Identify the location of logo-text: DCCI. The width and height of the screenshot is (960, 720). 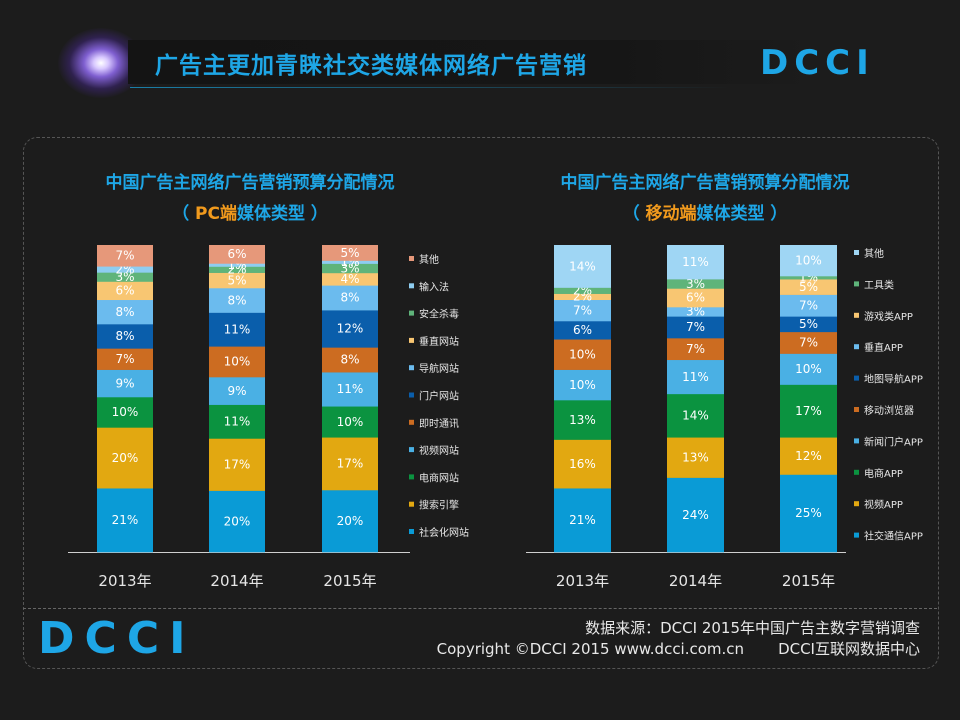
(116, 638).